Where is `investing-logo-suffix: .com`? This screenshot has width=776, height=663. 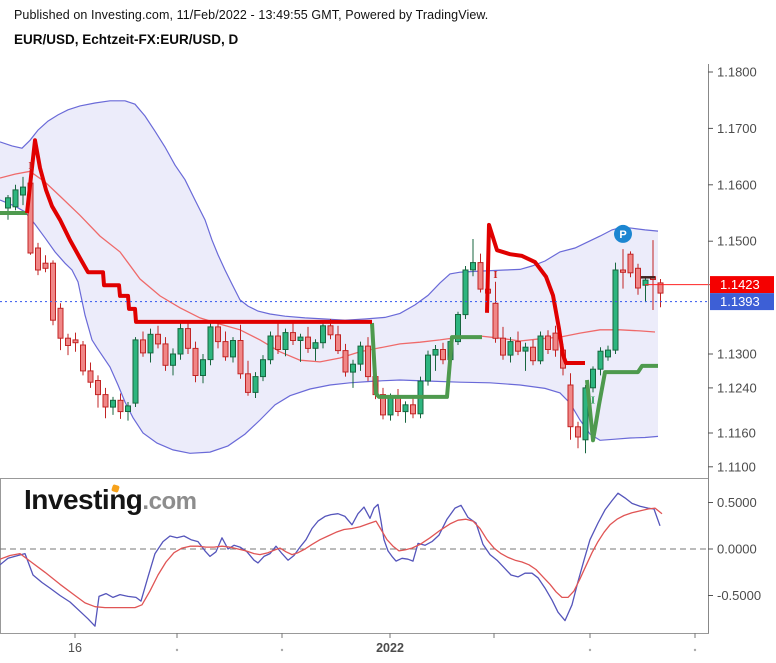
investing-logo-suffix: .com is located at coordinates (169, 501).